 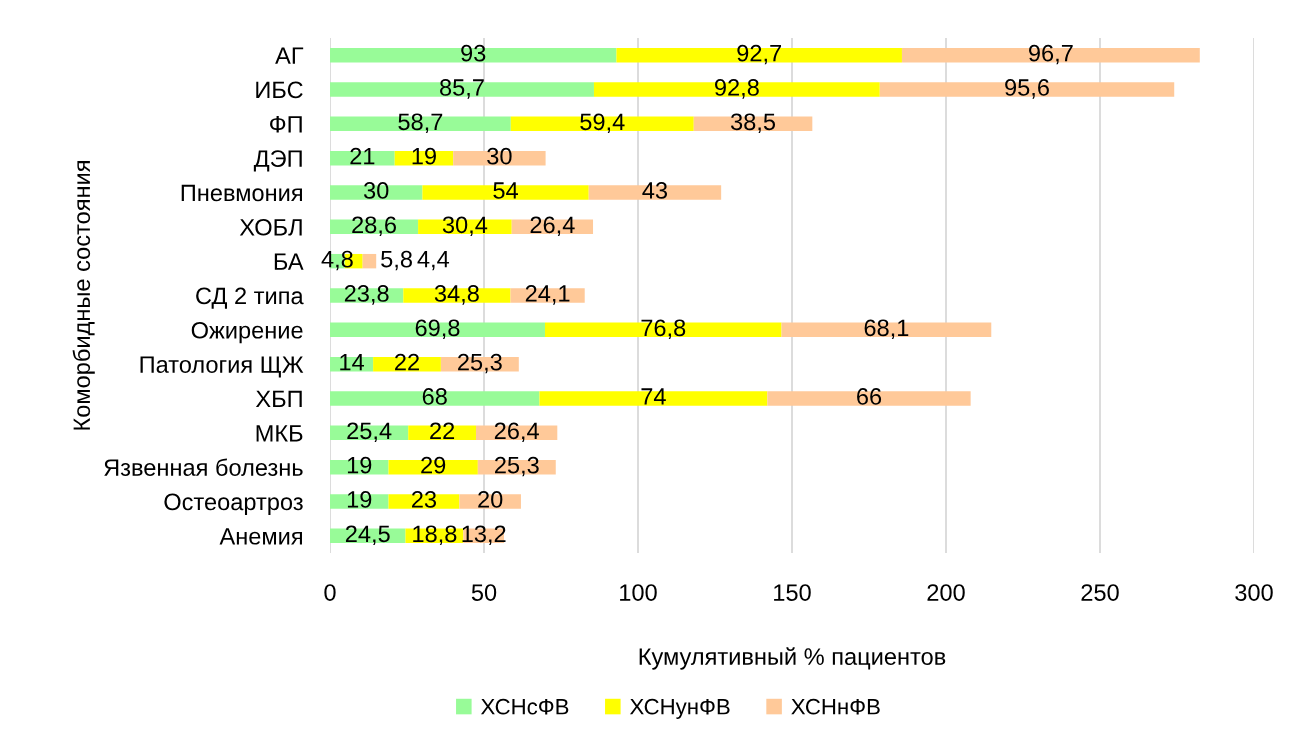 I want to click on x-tick-label: 0, so click(x=330, y=592).